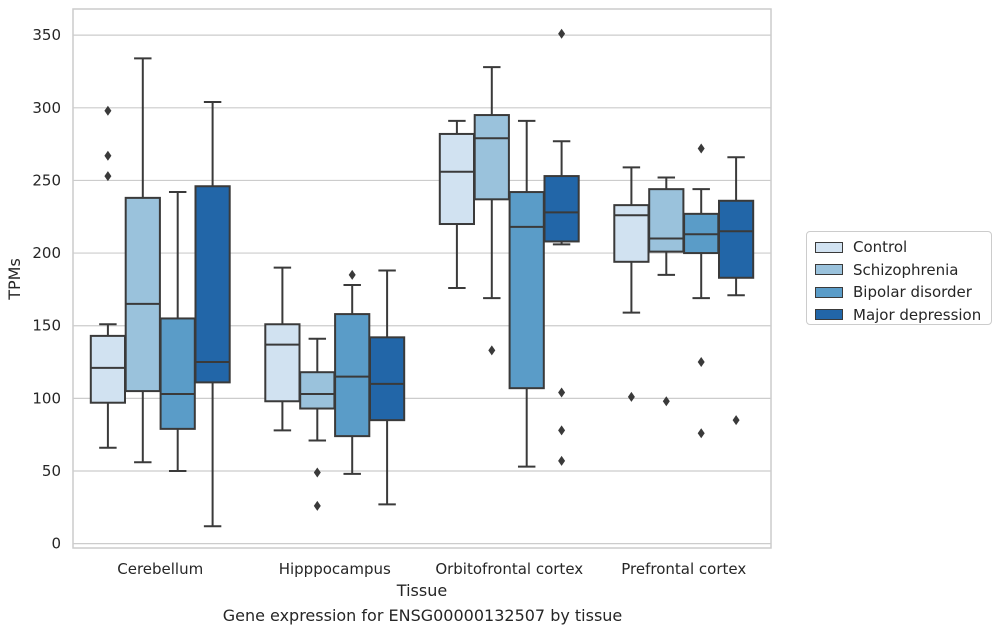 This screenshot has width=1002, height=634. What do you see at coordinates (160, 569) in the screenshot?
I see `x-tick-label: Cerebellum` at bounding box center [160, 569].